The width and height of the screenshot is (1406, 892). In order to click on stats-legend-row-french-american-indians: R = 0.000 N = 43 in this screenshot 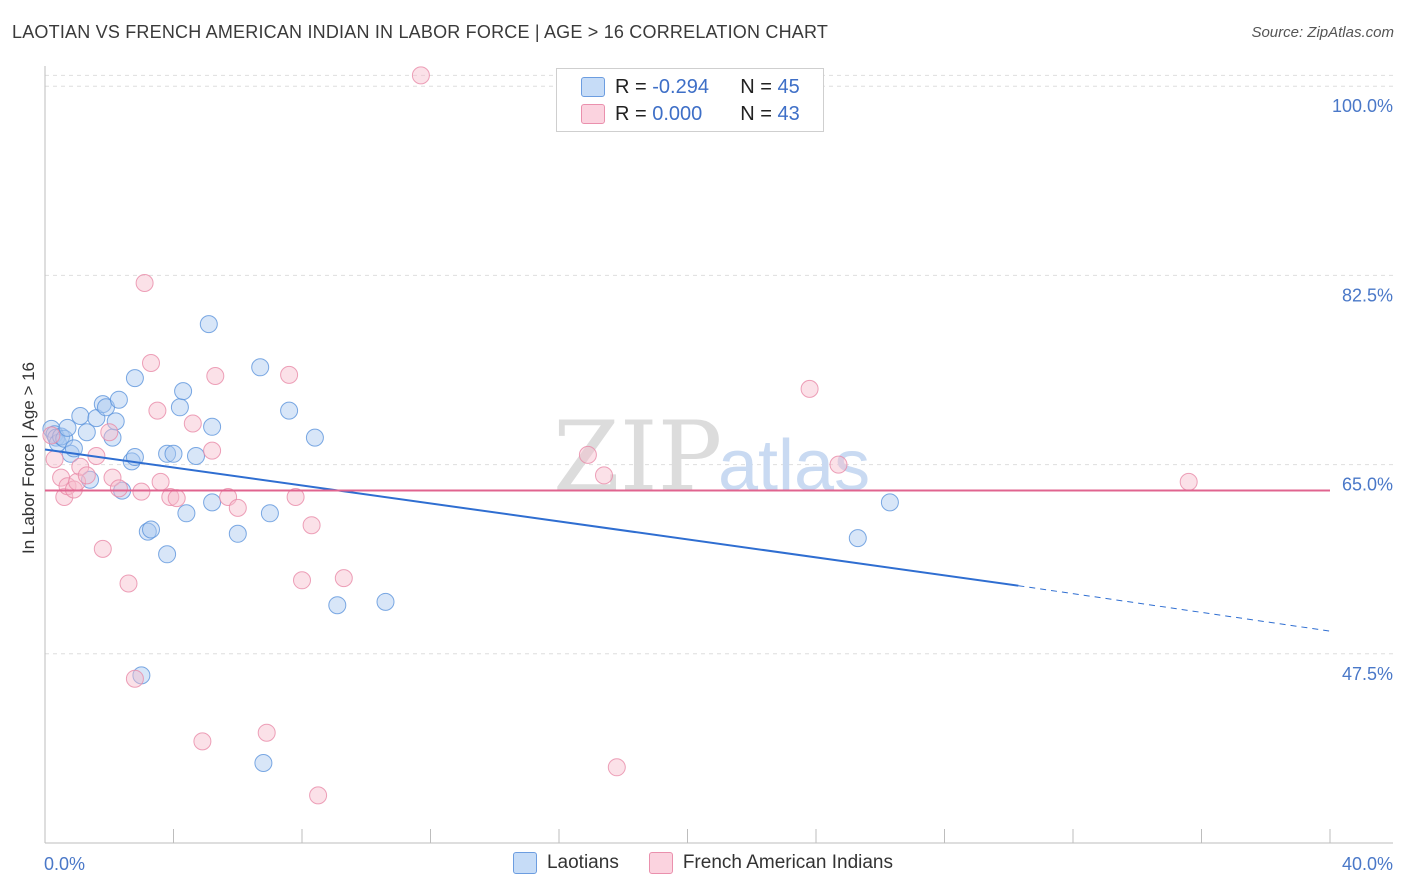, I will do `click(690, 114)`.